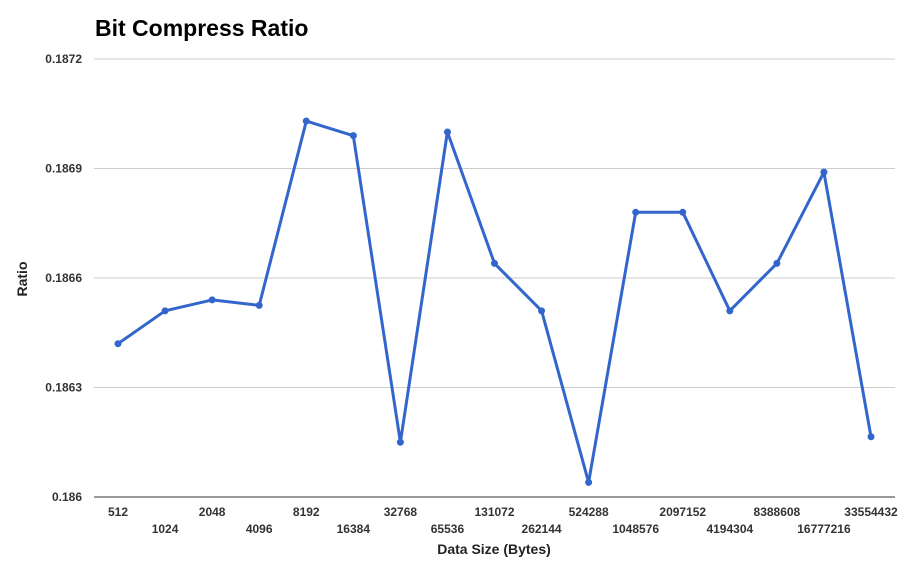 Image resolution: width=907 pixels, height=564 pixels. Describe the element at coordinates (682, 512) in the screenshot. I see `x-tick-label: 2097152` at that location.